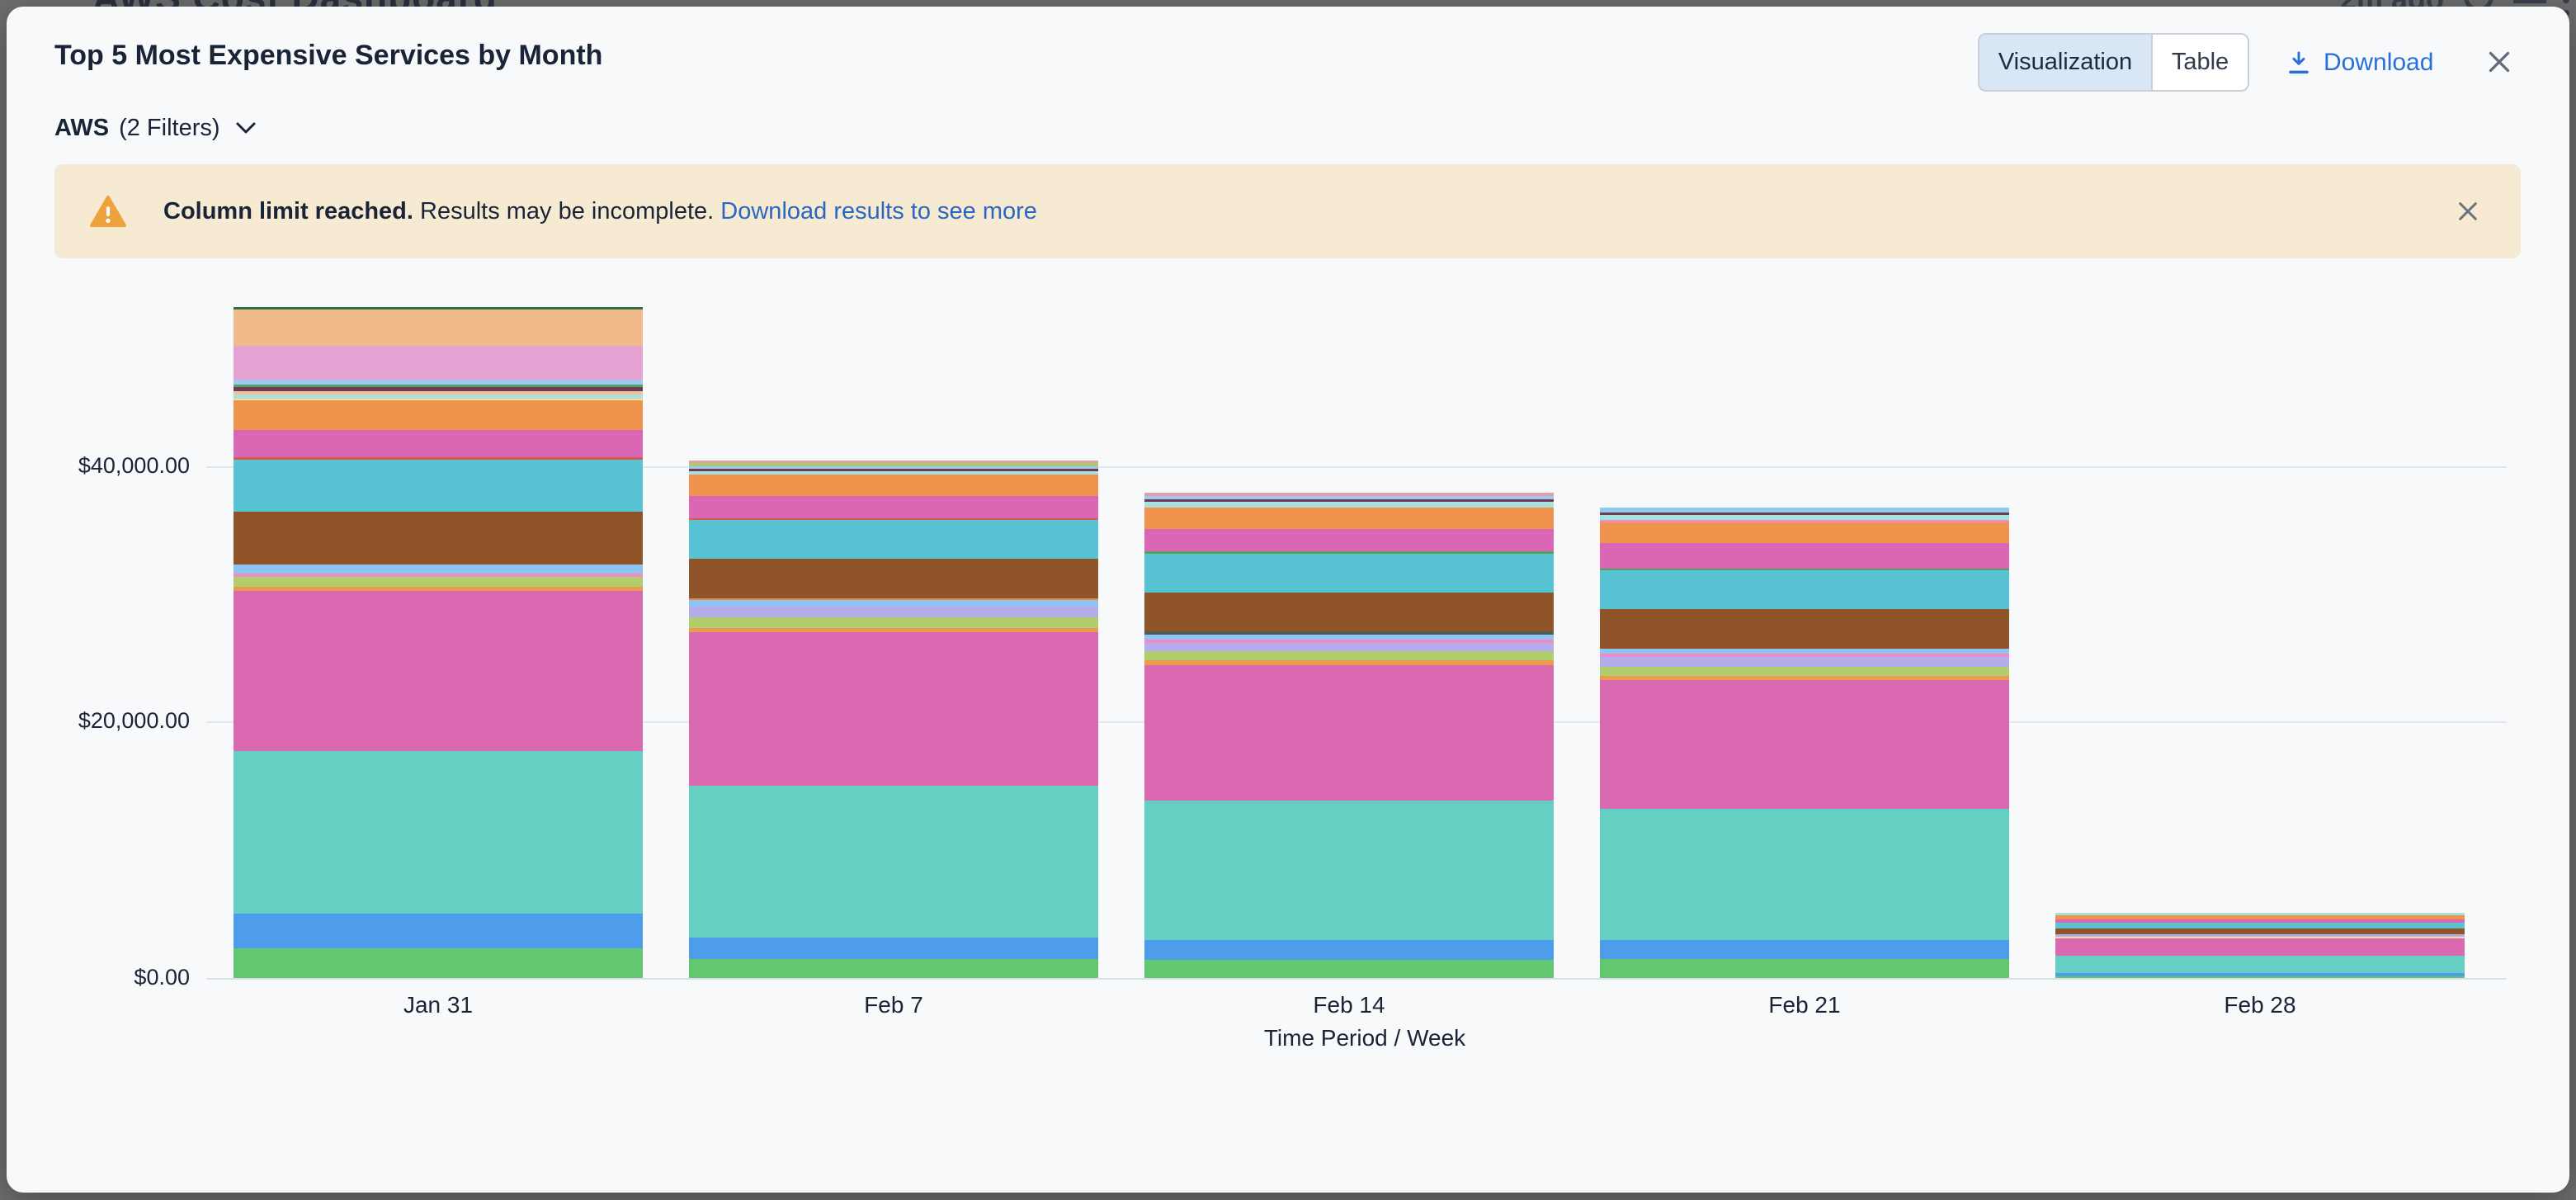 This screenshot has height=1200, width=2576. What do you see at coordinates (155, 128) in the screenshot?
I see `filter-dropdown: AWS (2 Filters)` at bounding box center [155, 128].